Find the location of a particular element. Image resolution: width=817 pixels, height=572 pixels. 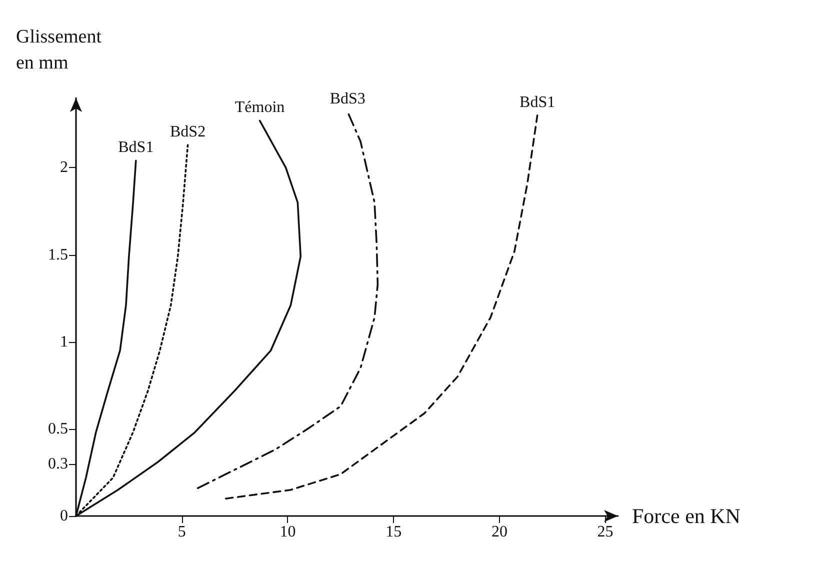

y-tick-label: 0.3 is located at coordinates (58, 463).